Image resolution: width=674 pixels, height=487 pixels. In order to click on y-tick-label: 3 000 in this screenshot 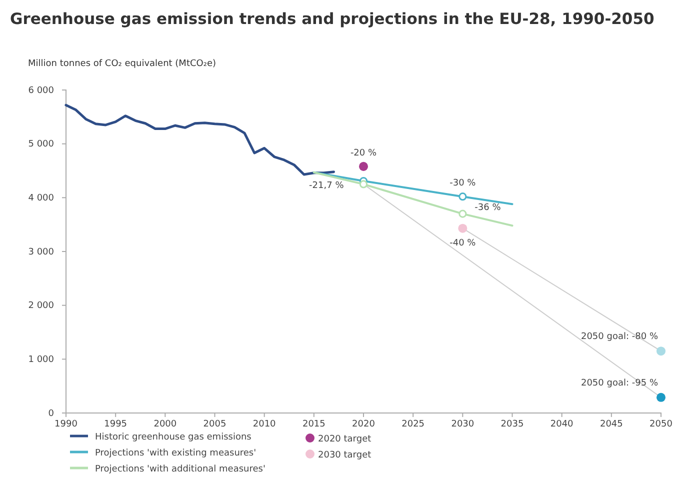, I will do `click(41, 252)`.